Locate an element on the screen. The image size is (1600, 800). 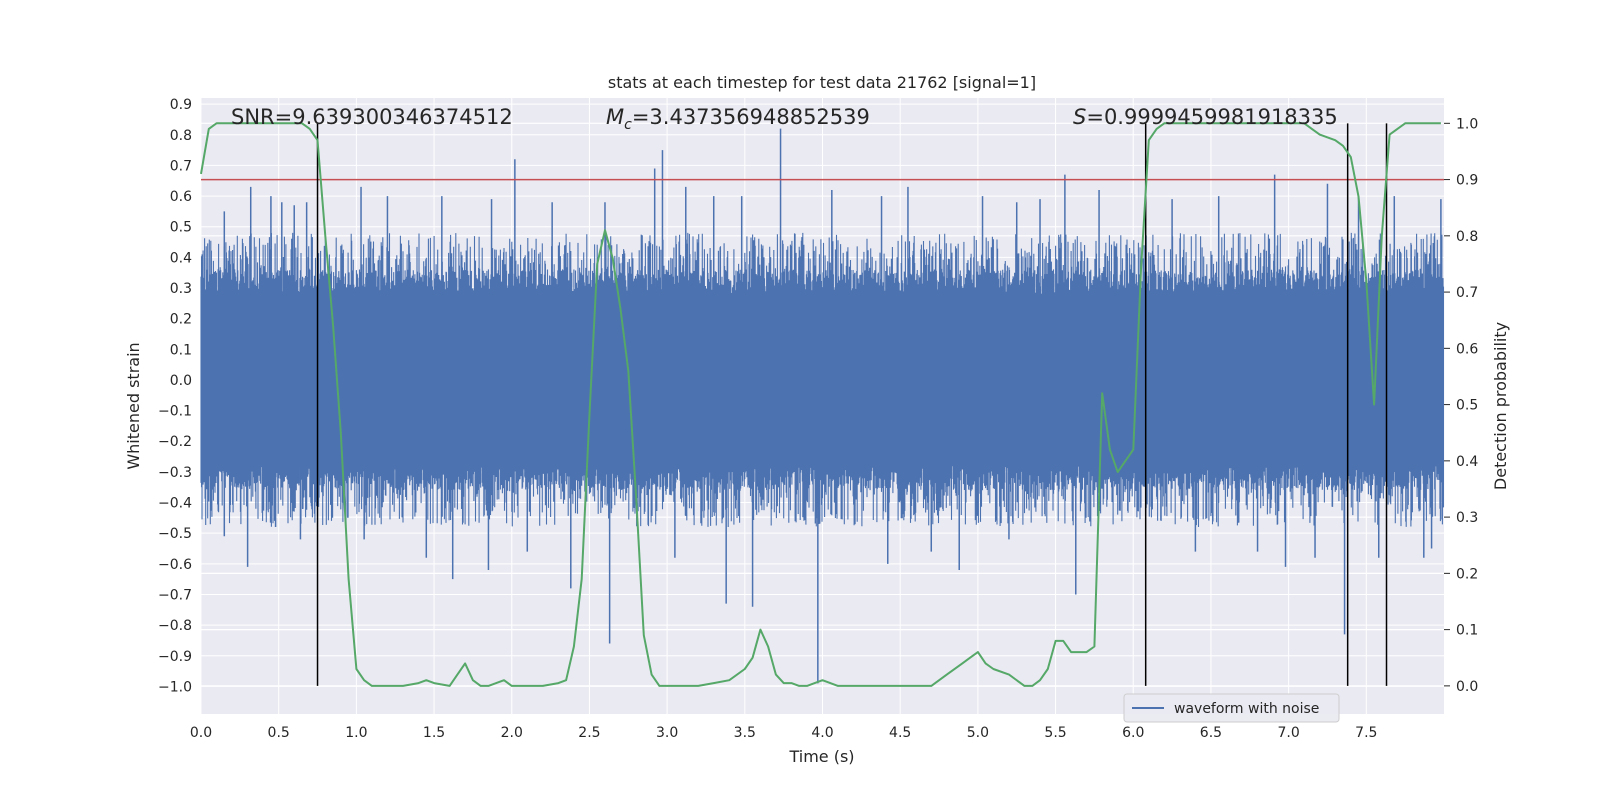
chirp-mass-value: =3.437356948852539 is located at coordinates (751, 117).